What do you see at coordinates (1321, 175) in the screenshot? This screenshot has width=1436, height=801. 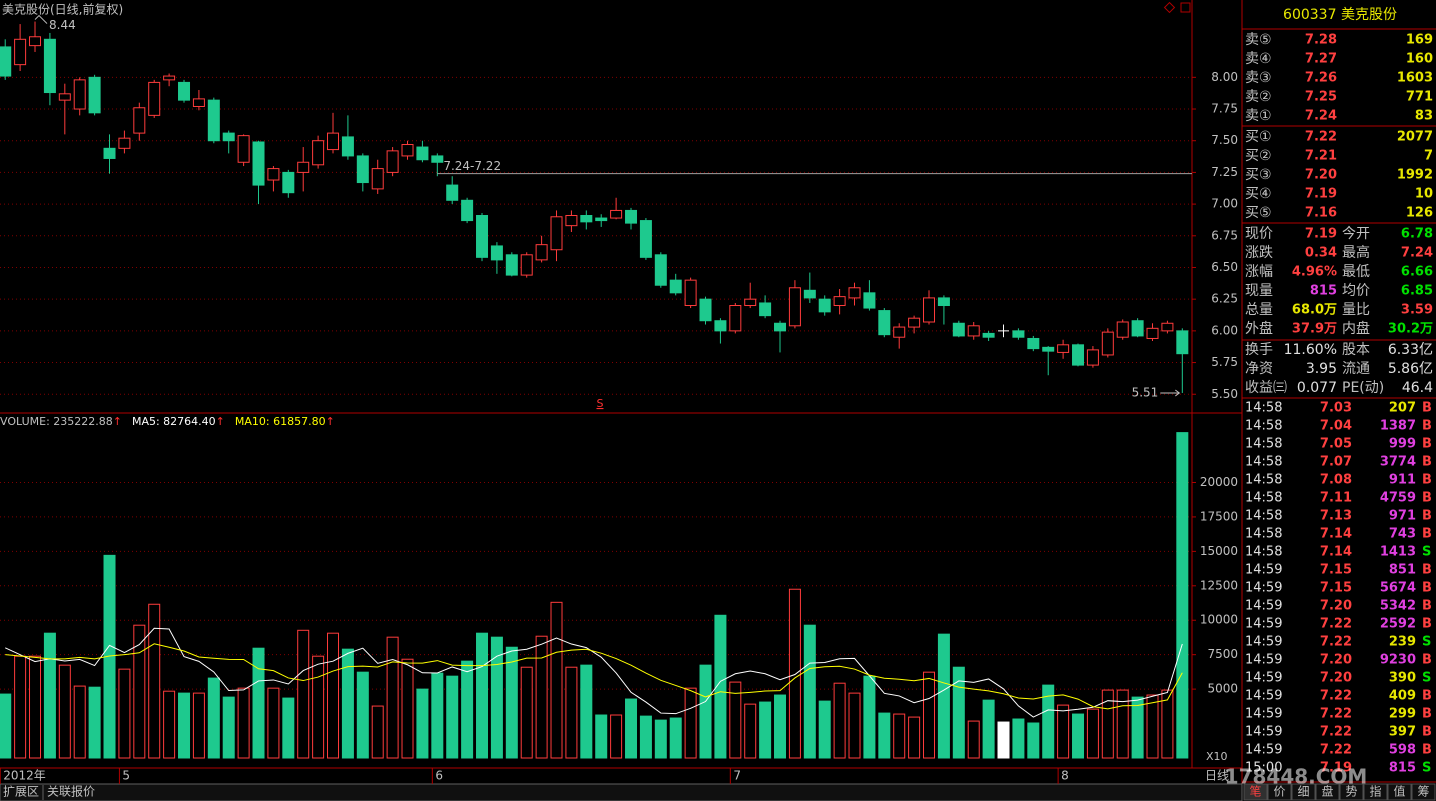 I see `book-price: 7.20` at bounding box center [1321, 175].